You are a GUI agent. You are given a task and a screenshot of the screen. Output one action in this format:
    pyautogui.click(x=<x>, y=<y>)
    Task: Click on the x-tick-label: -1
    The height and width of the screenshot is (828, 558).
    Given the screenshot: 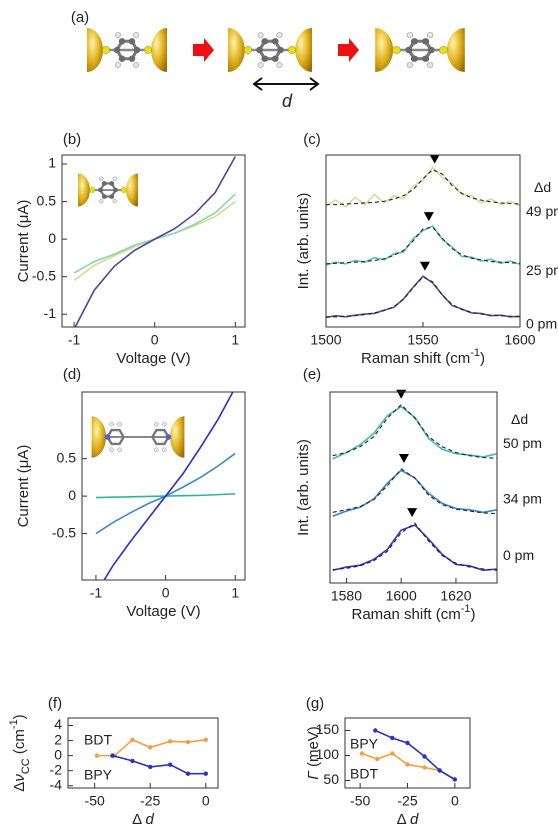 What is the action you would take?
    pyautogui.click(x=96, y=593)
    